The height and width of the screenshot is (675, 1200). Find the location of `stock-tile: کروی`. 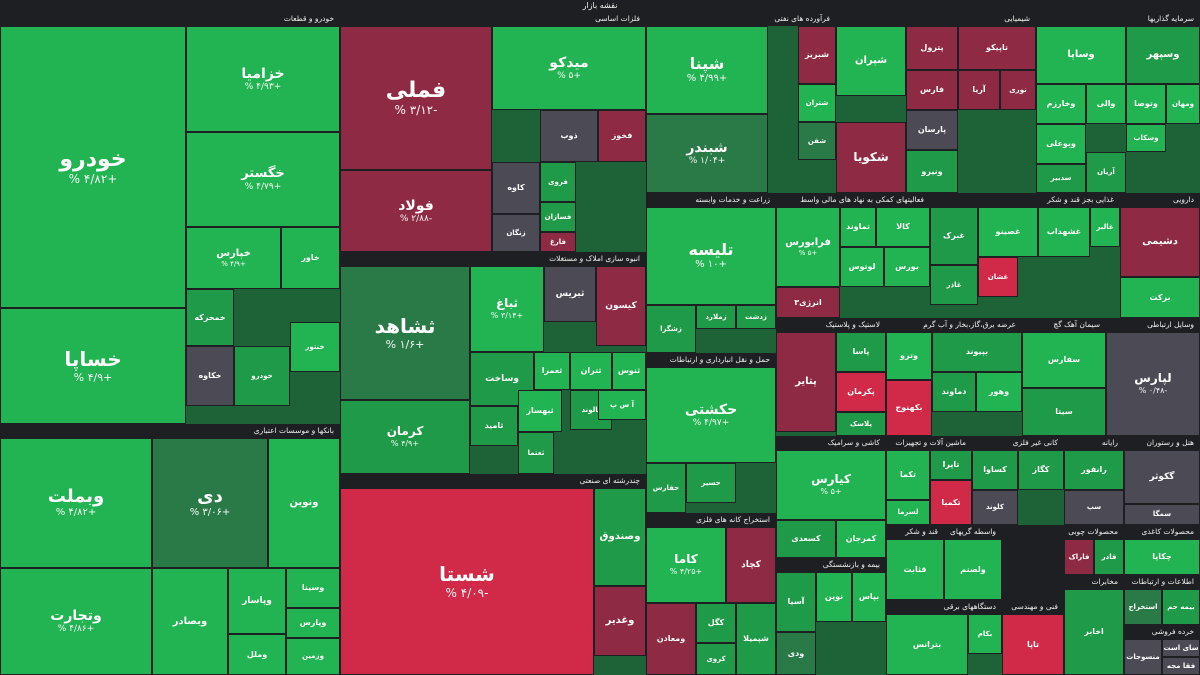

stock-tile: کروی is located at coordinates (716, 659).